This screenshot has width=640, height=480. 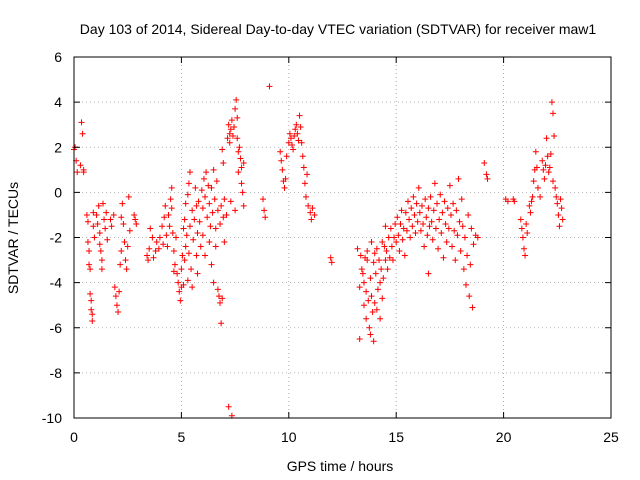 What do you see at coordinates (58, 192) in the screenshot?
I see `y-tick-label: 0` at bounding box center [58, 192].